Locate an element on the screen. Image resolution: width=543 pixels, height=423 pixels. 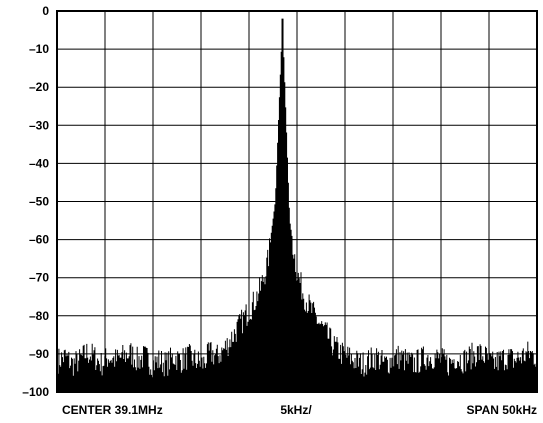
span-label: SPAN 50kHz is located at coordinates (502, 410).